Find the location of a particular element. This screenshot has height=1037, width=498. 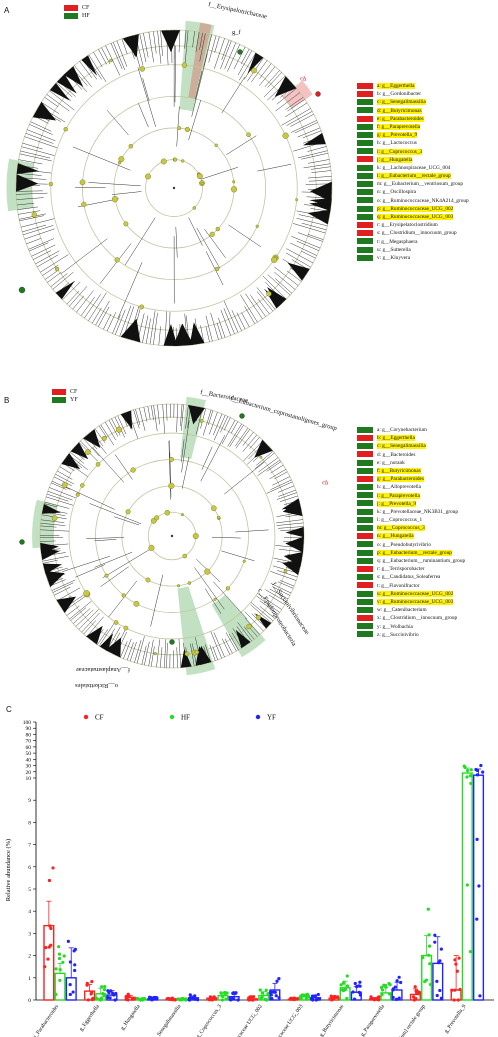

group-swatch is located at coordinates (59, 399).